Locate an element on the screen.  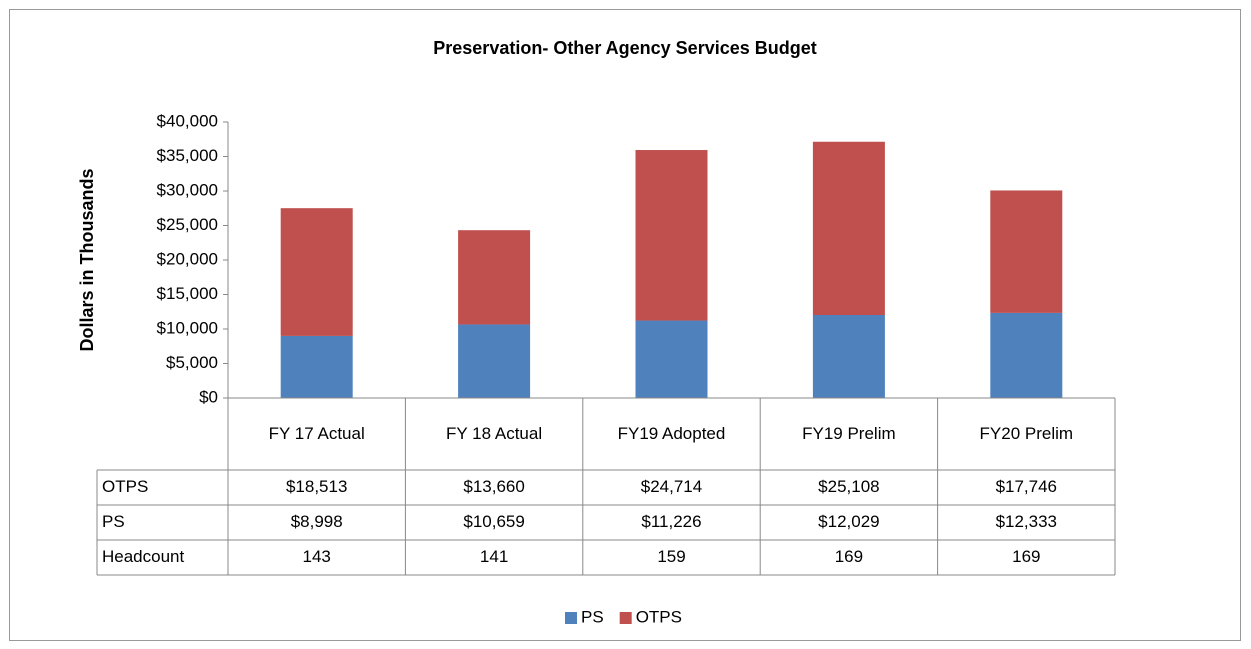
y-tick-label: $5,000 is located at coordinates (192, 362).